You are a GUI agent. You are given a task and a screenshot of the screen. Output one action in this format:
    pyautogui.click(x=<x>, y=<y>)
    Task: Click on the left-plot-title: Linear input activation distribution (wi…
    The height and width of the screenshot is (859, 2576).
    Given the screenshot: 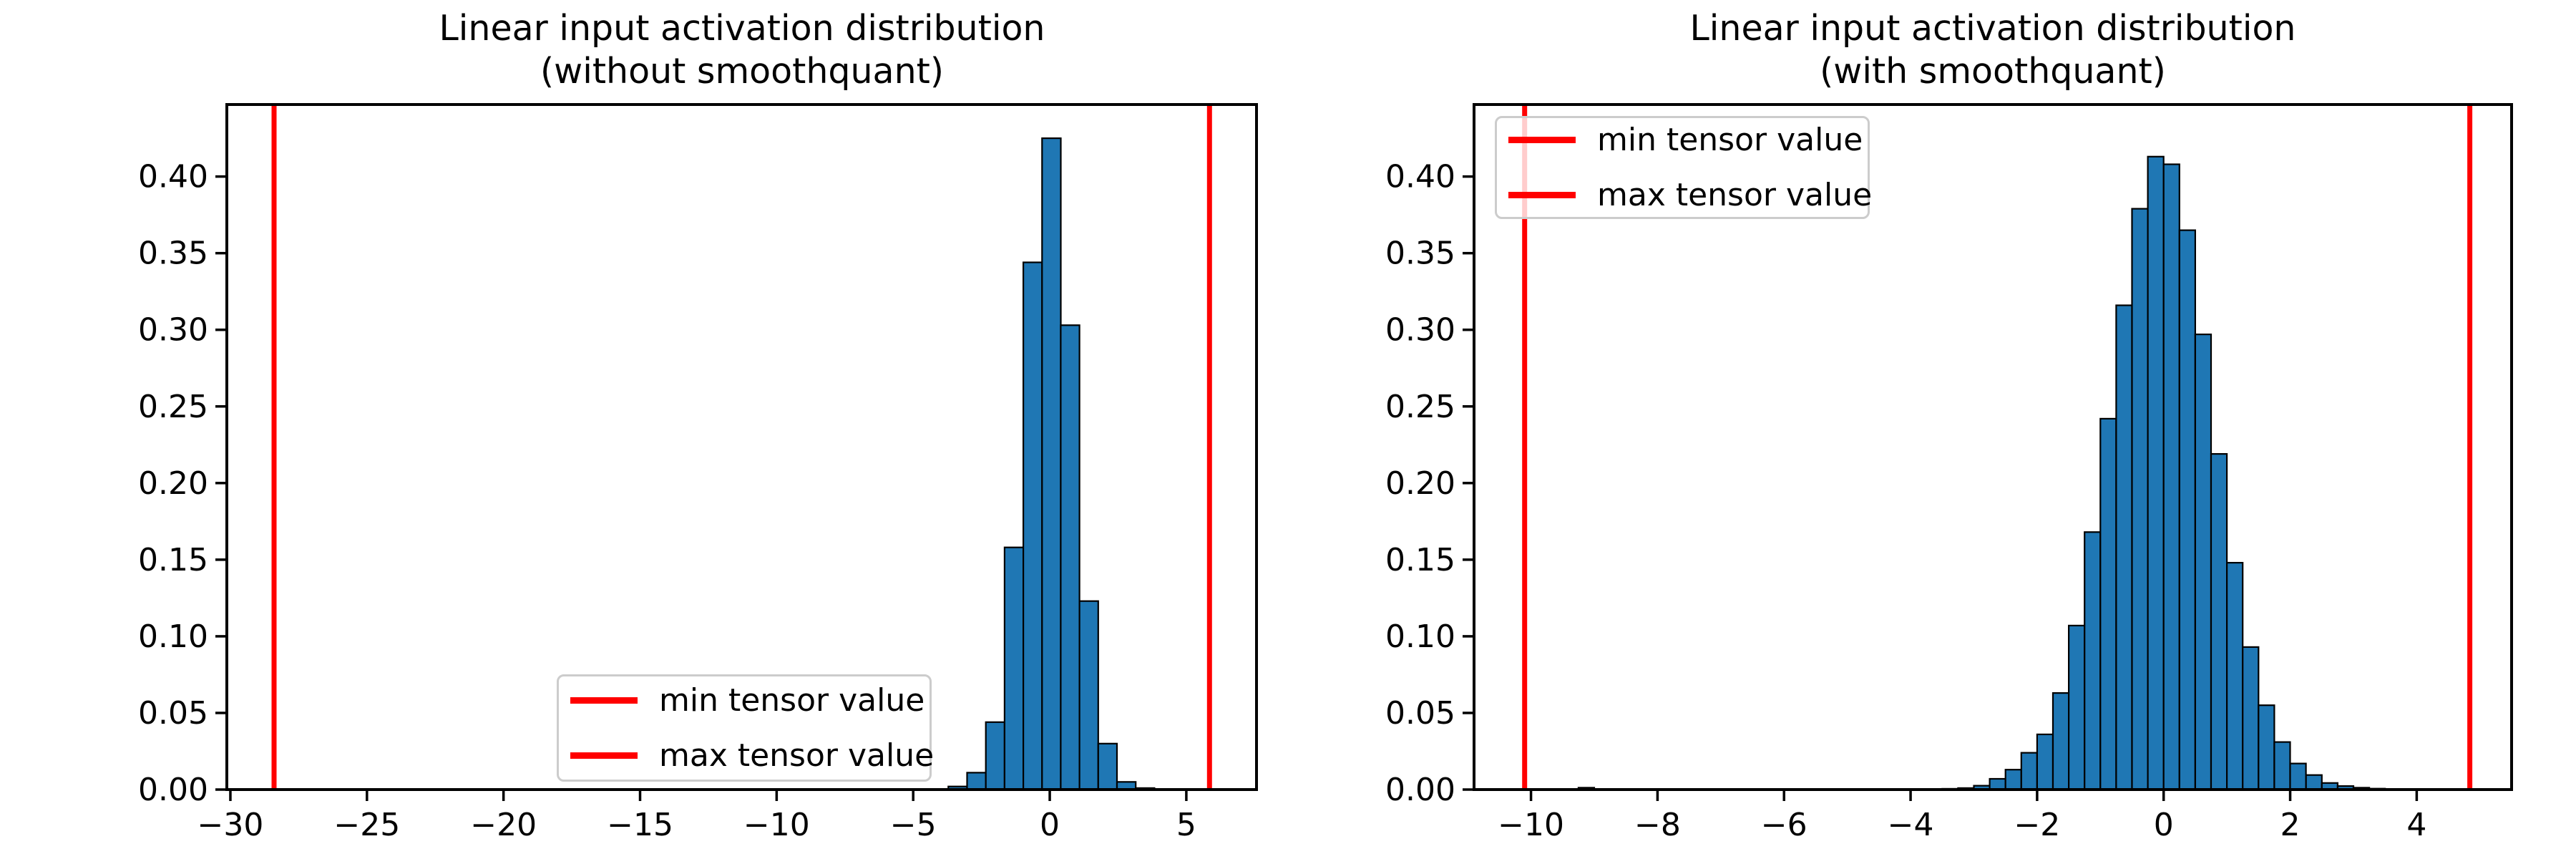 What is the action you would take?
    pyautogui.click(x=742, y=50)
    